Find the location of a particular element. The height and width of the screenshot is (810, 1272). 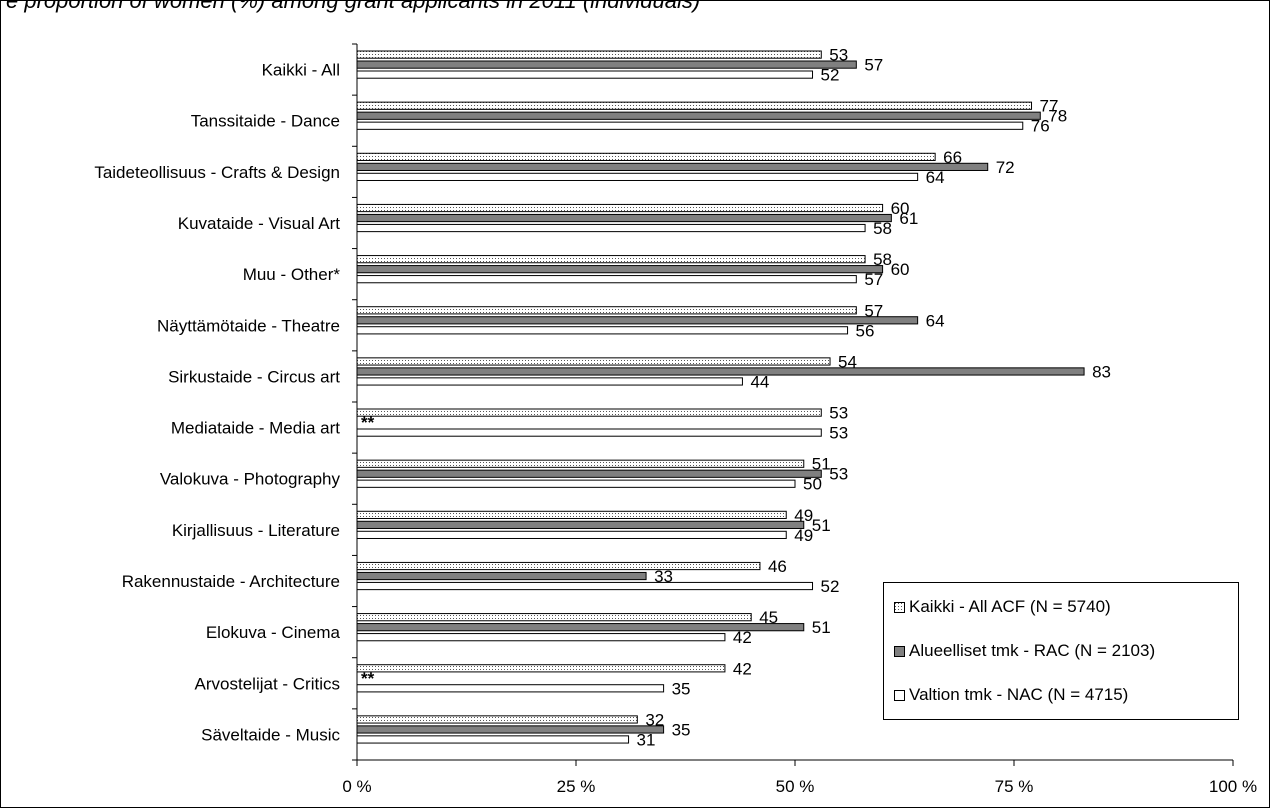

legend-item-rac: Alueelliset tmk - RAC (N = 2103) is located at coordinates (1024, 651).